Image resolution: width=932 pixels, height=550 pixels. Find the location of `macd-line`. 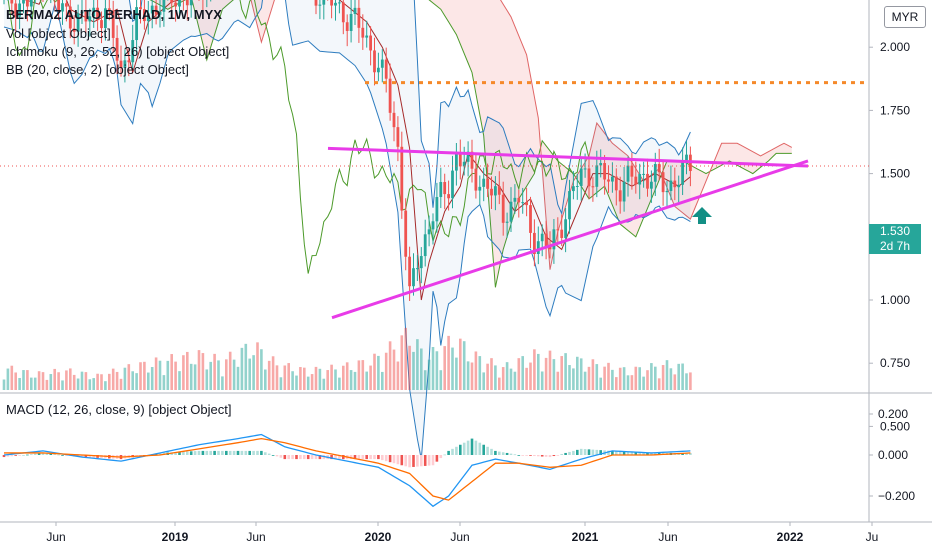

macd-line is located at coordinates (347, 470).